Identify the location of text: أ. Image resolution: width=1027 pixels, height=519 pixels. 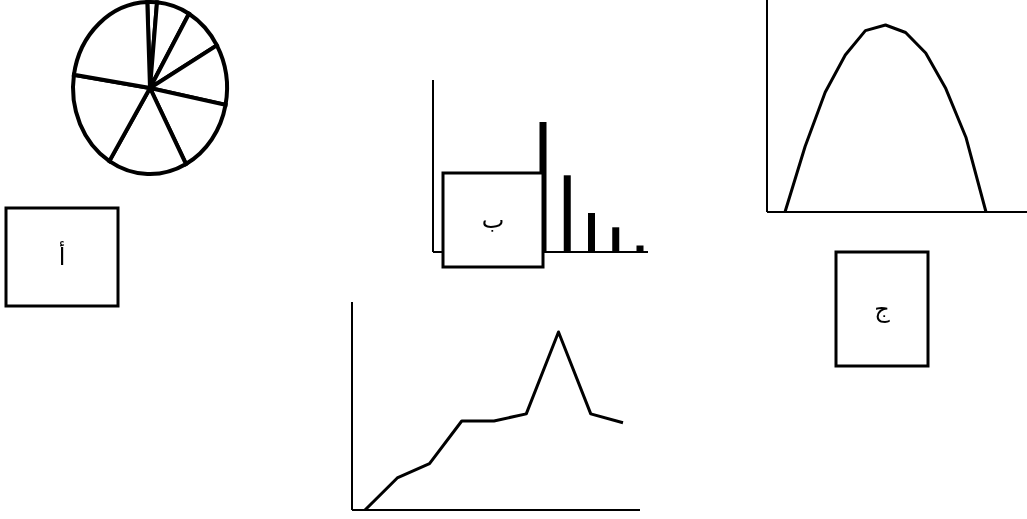
(62, 256).